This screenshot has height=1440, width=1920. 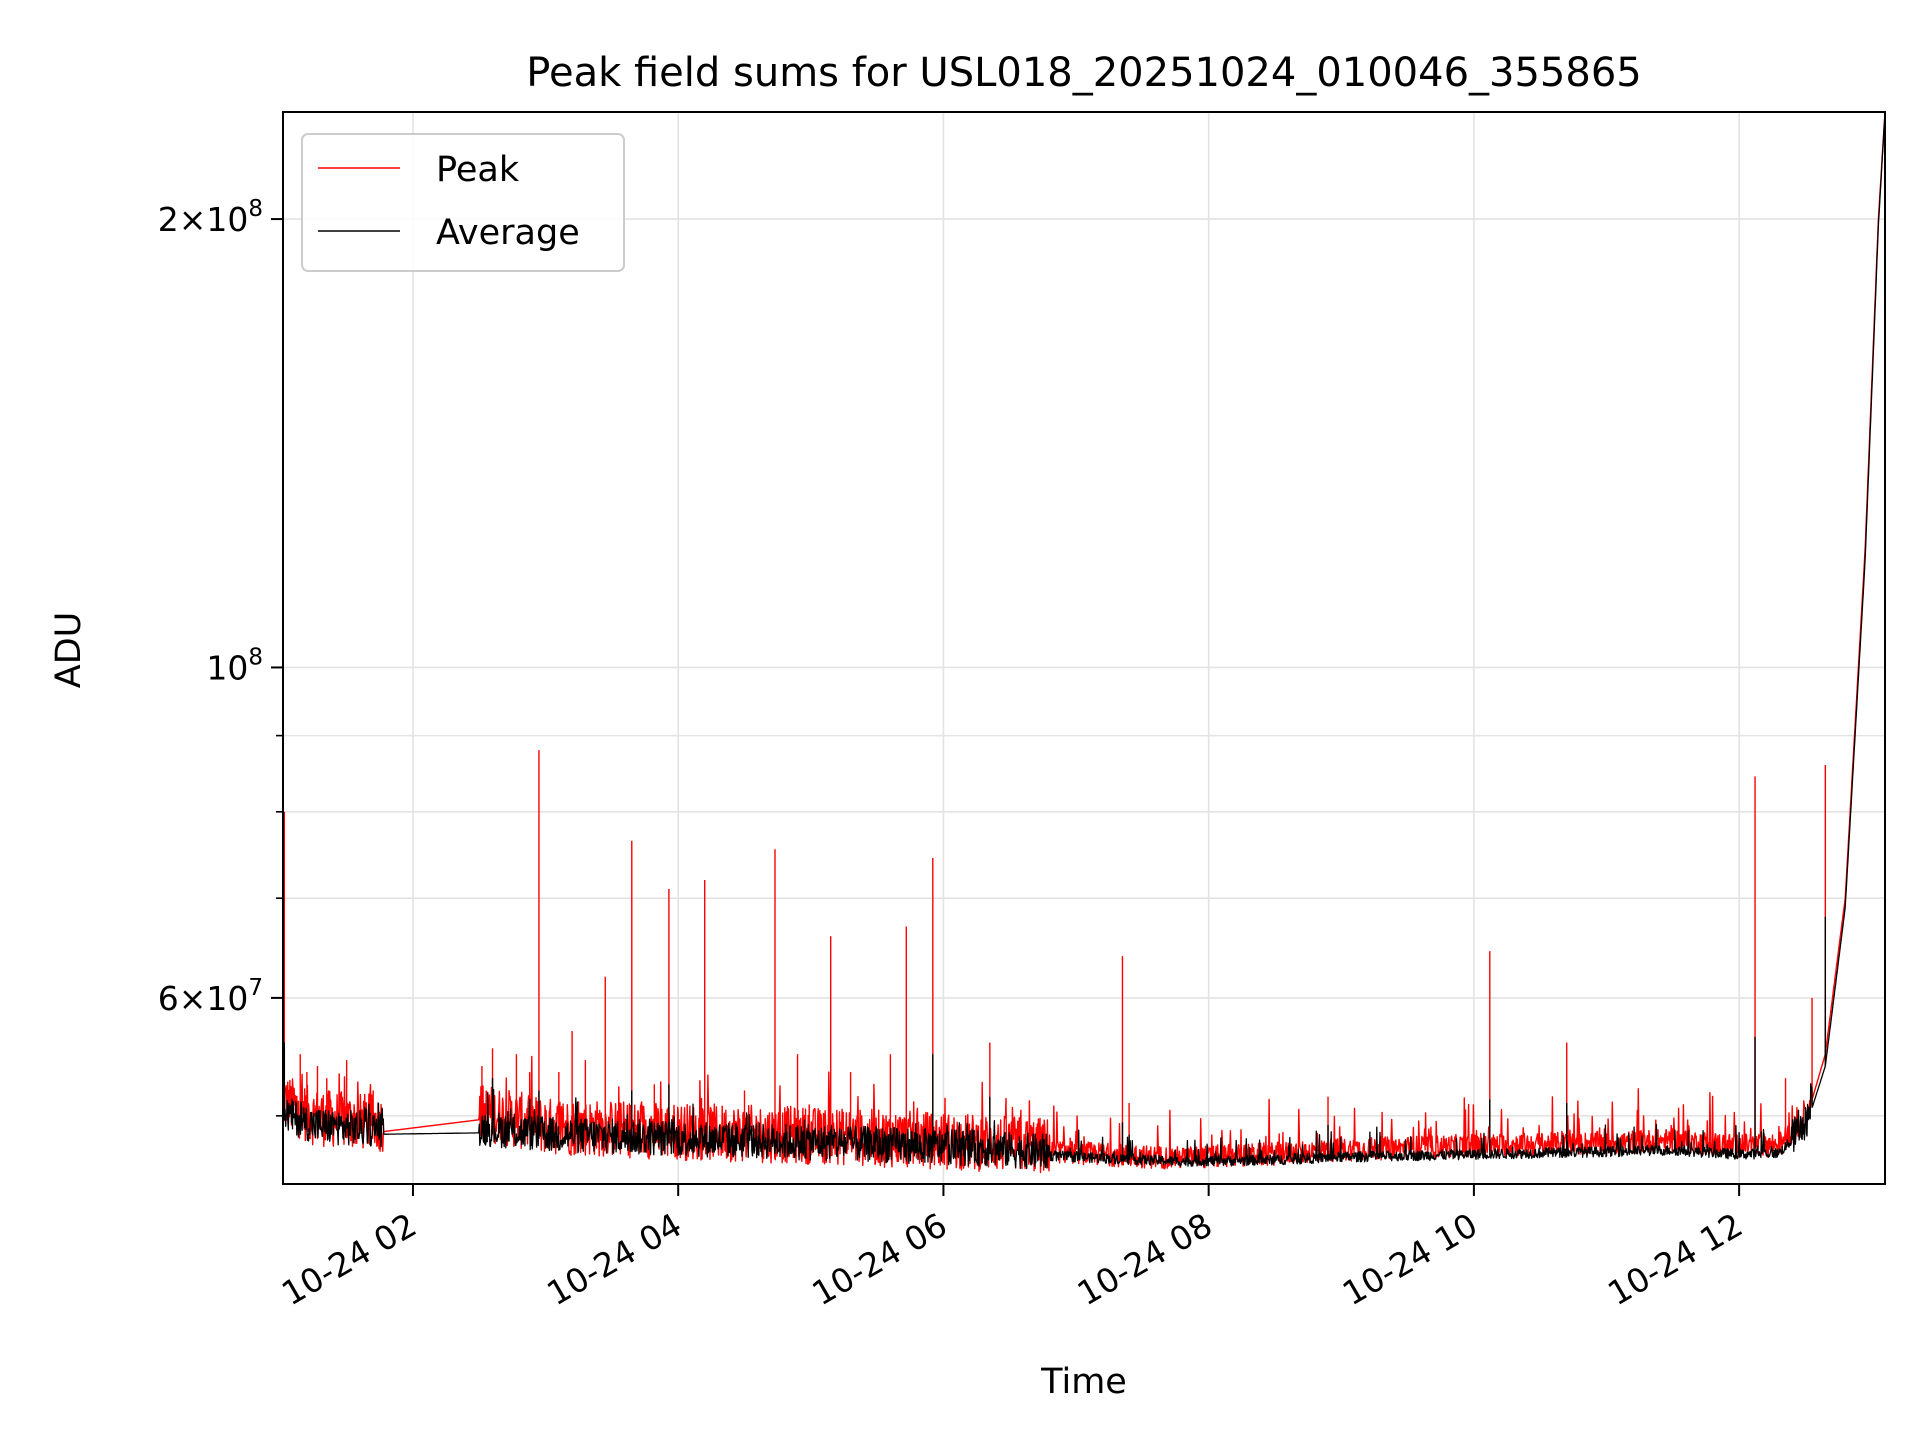 I want to click on x-axis-label: Time, so click(x=1083, y=1382).